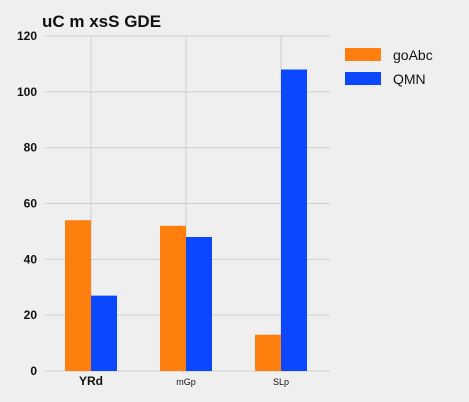 The height and width of the screenshot is (402, 469). I want to click on legend: goAbc QMN, so click(389, 67).